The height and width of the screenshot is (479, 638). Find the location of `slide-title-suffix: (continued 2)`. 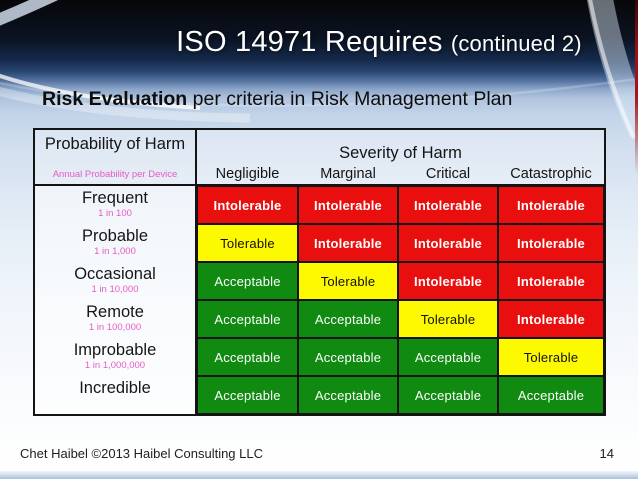

slide-title-suffix: (continued 2) is located at coordinates (516, 43).